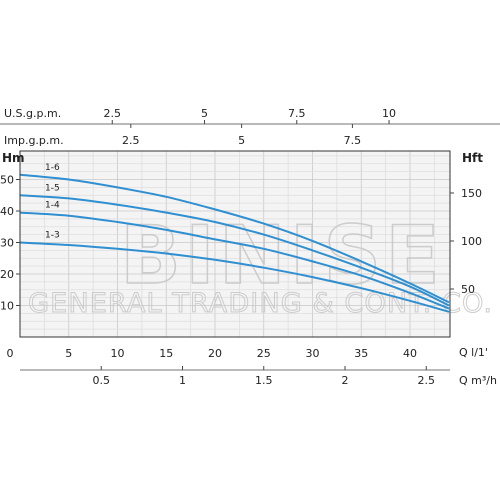  What do you see at coordinates (264, 353) in the screenshot?
I see `q-lmin-tick-label: 25` at bounding box center [264, 353].